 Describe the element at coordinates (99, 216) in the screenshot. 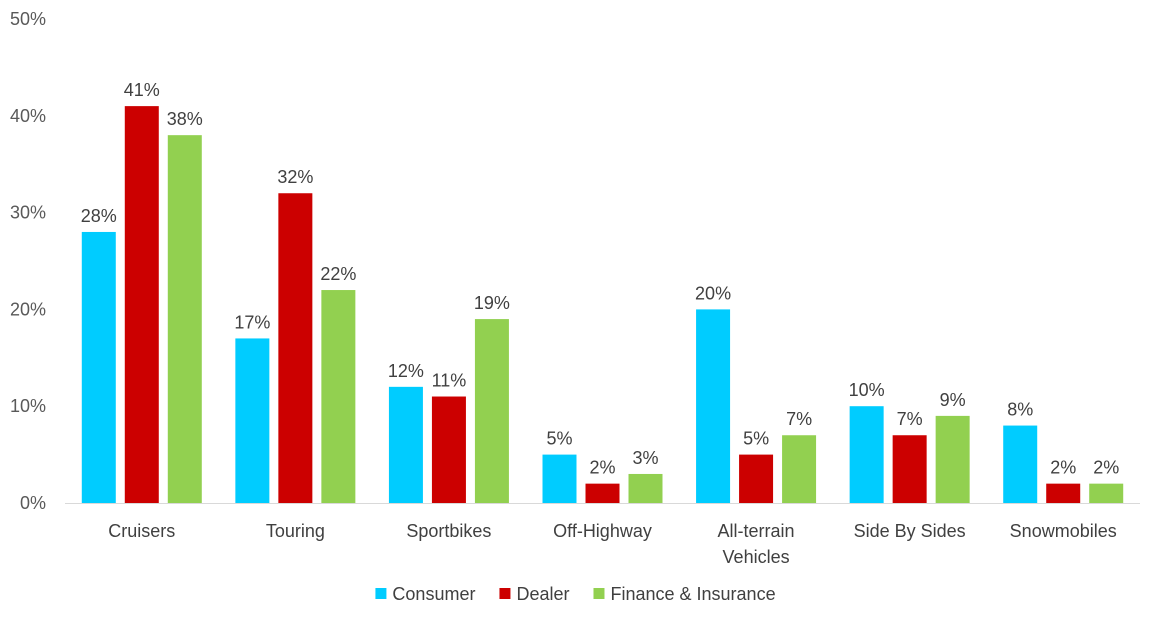

I see `data-label: 28%` at that location.